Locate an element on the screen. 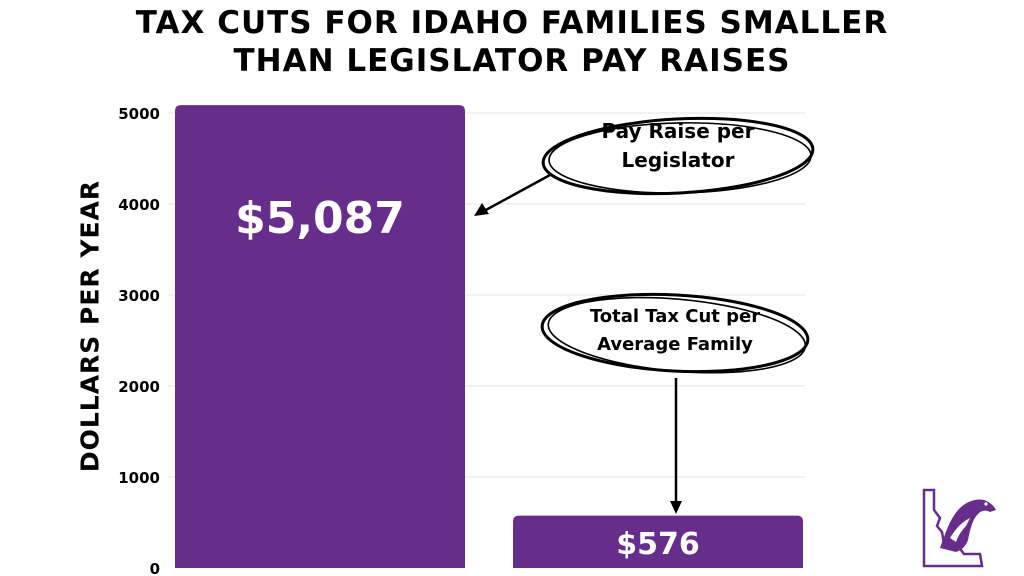  y-tick-label: 1000 is located at coordinates (139, 478).